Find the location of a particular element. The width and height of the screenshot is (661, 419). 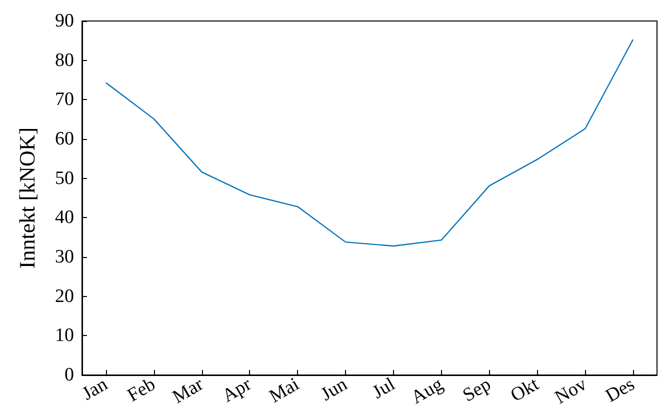

y-tick-label: 60 is located at coordinates (64, 139).